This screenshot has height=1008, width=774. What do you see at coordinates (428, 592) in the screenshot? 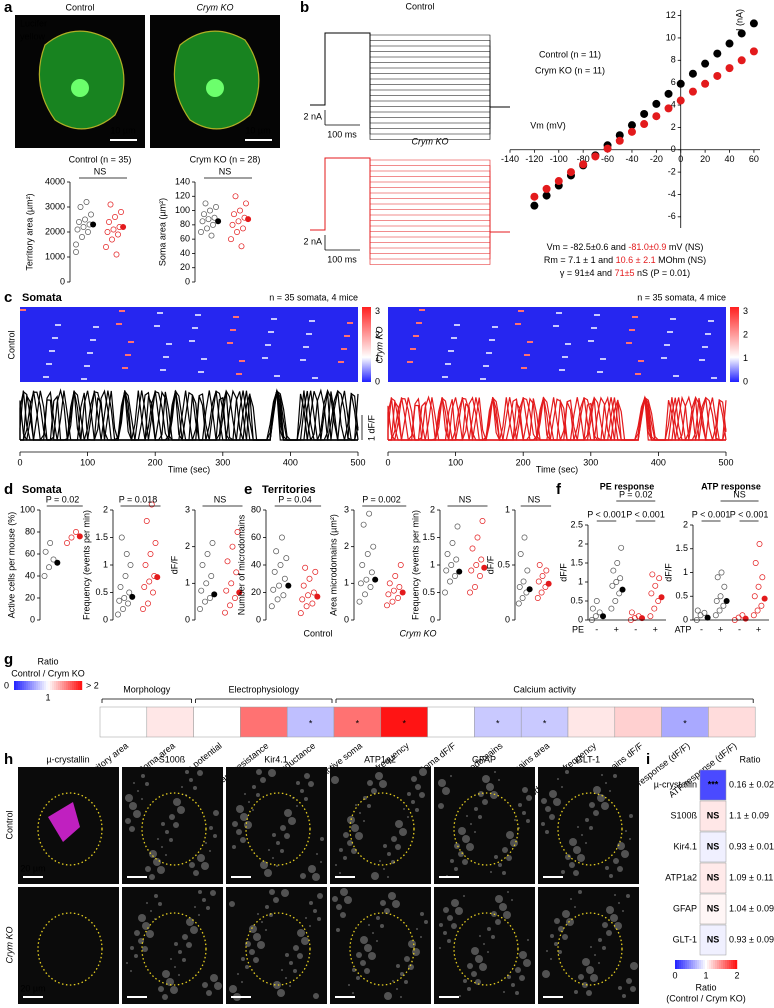
I see `y-tick-label: 0.5` at bounding box center [428, 592].